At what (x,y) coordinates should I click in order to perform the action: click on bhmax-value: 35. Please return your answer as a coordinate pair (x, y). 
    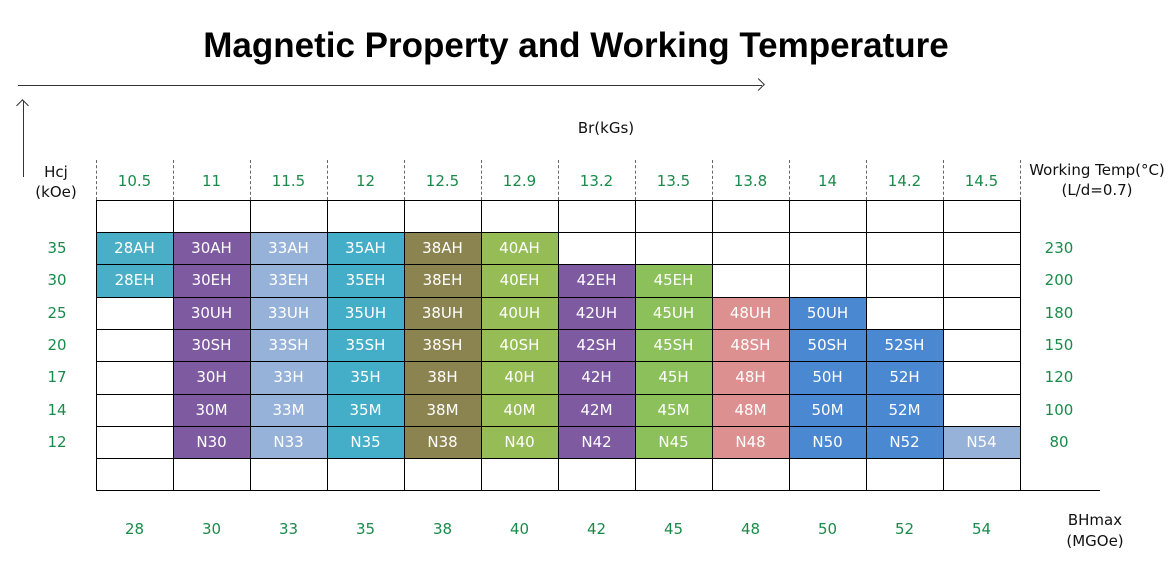
    Looking at the image, I should click on (365, 529).